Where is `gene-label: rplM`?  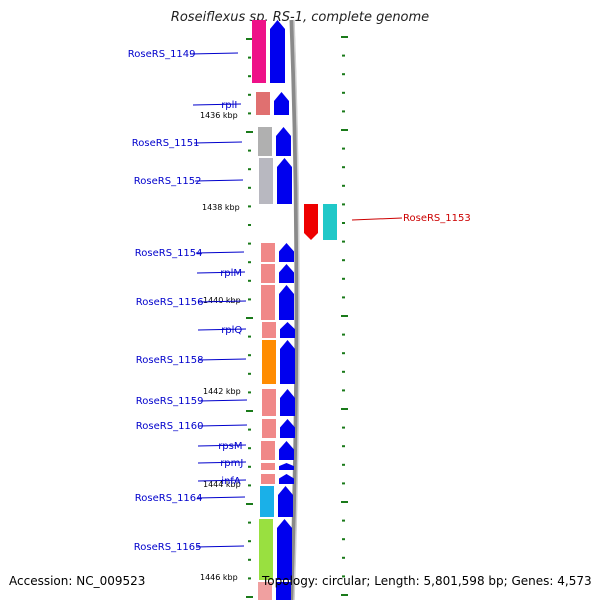 gene-label: rplM is located at coordinates (231, 273).